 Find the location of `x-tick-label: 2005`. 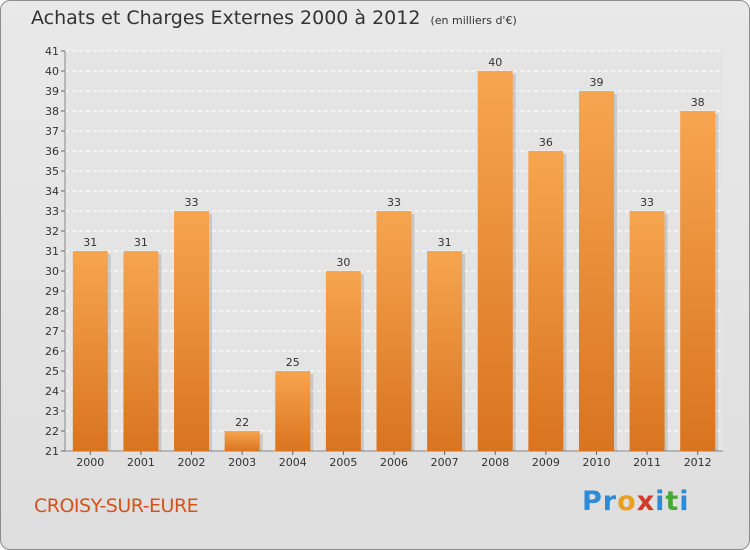

x-tick-label: 2005 is located at coordinates (343, 462).